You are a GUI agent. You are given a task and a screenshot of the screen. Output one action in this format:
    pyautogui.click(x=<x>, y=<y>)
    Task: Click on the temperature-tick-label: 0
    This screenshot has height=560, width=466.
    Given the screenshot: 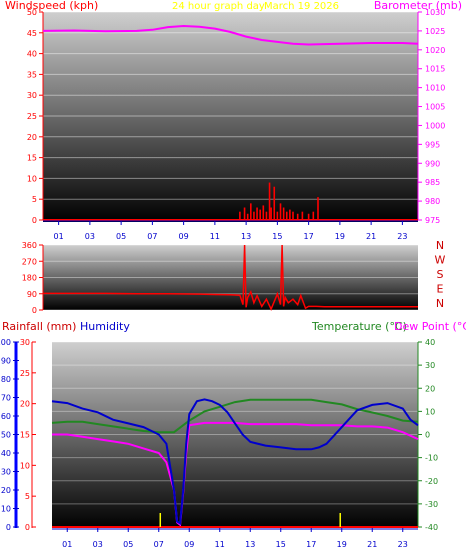 What is the action you would take?
    pyautogui.click(x=427, y=435)
    